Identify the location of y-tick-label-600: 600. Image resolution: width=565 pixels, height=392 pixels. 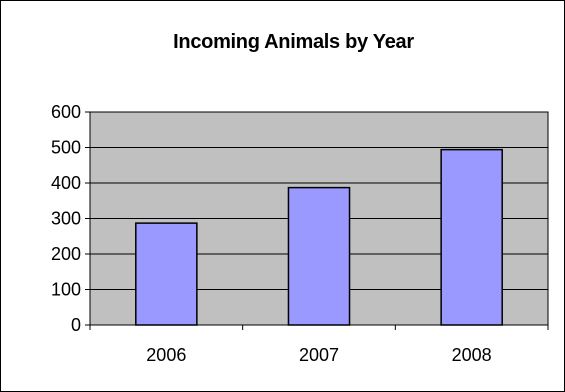
(66, 112).